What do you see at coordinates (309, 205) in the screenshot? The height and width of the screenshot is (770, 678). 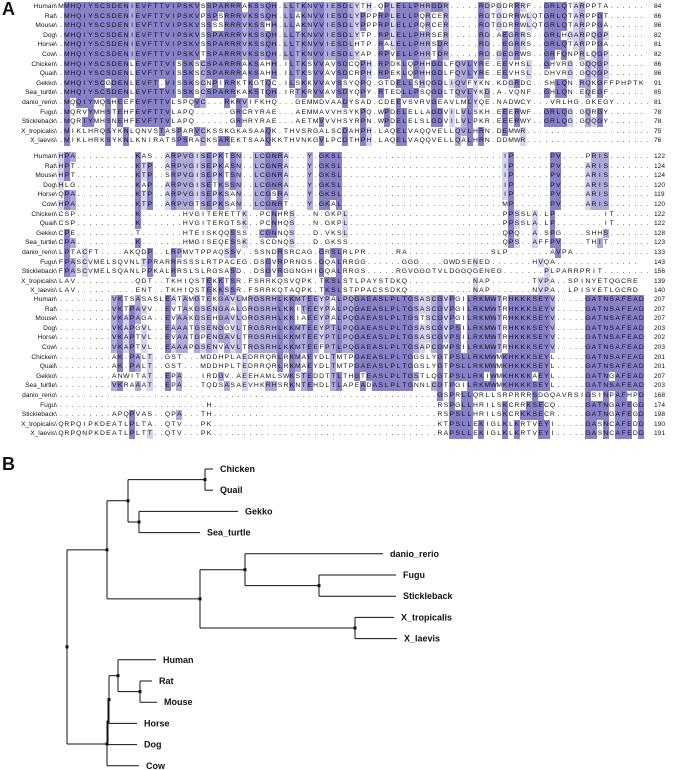 I see `residue: Y` at bounding box center [309, 205].